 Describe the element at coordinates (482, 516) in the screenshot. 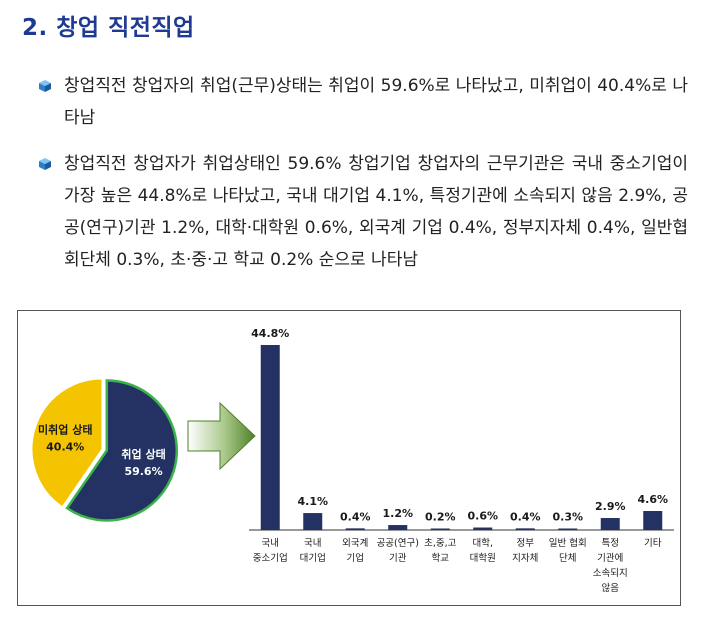

I see `bar-value-label: 0.6%` at that location.